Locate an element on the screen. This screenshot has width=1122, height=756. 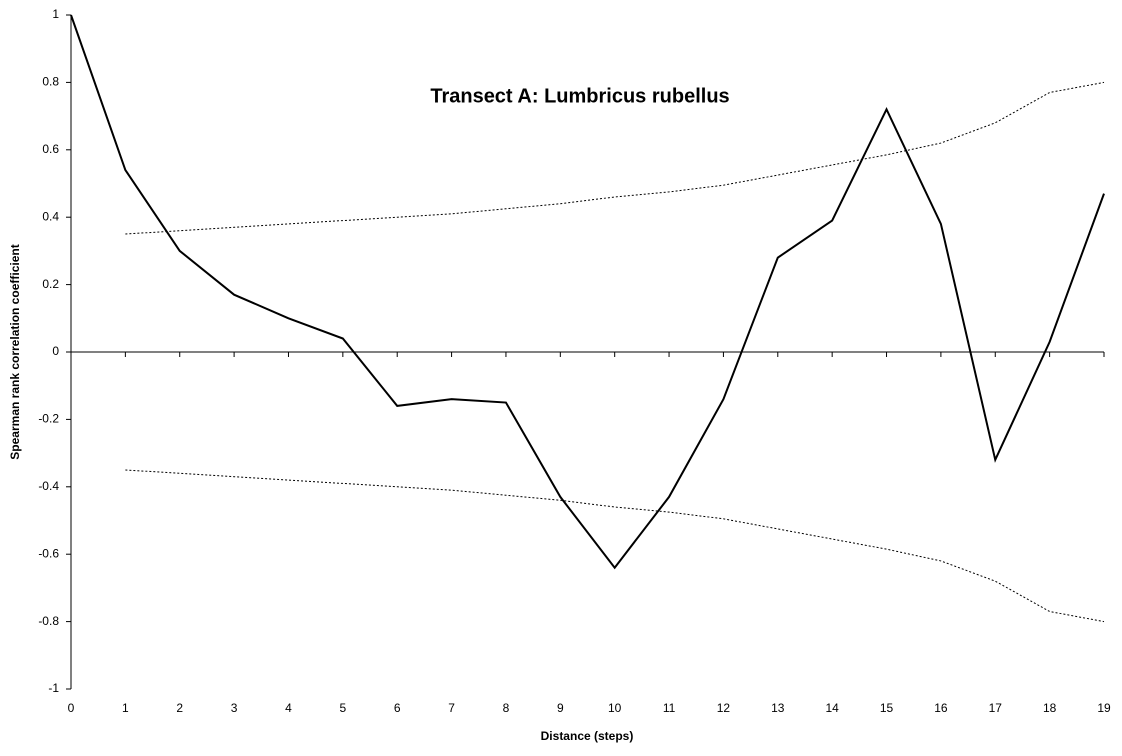
x-tick-label: 15 is located at coordinates (887, 708).